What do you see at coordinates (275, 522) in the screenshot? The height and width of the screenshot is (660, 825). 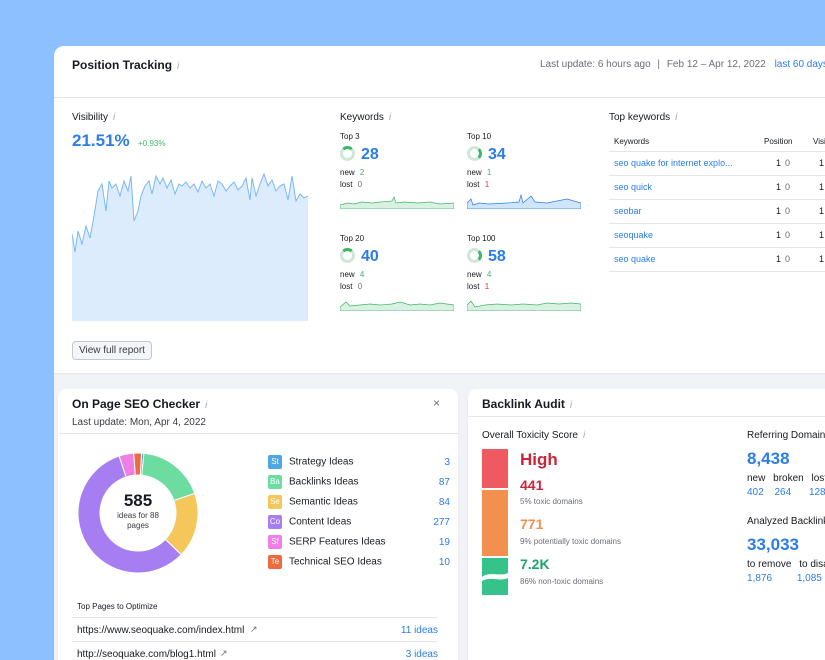 I see `content-icon: Co` at bounding box center [275, 522].